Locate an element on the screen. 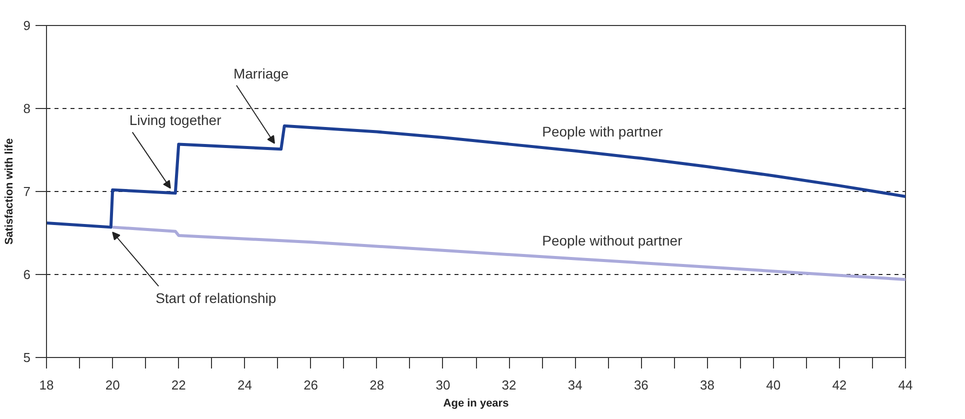  y-tick-label: 7 is located at coordinates (27, 191).